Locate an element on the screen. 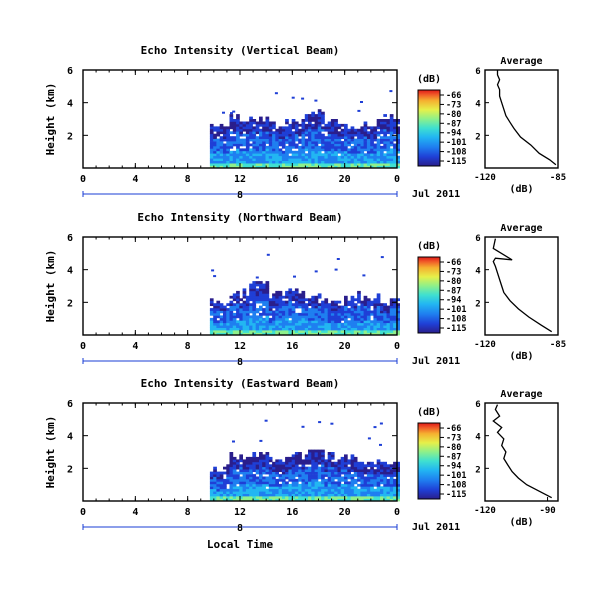 The height and width of the screenshot is (598, 613). average-profile-line is located at coordinates (522, 285).